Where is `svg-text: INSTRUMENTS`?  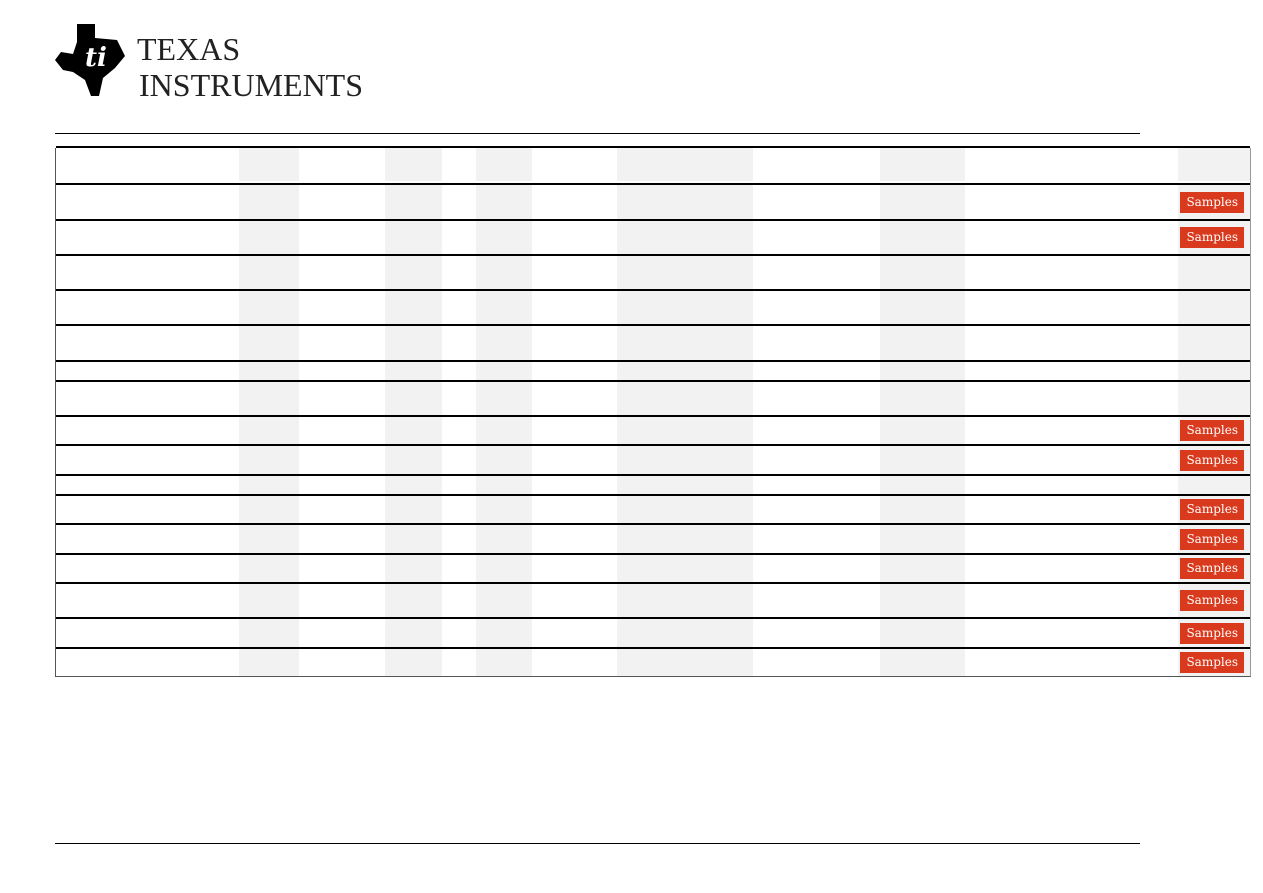
svg-text: INSTRUMENTS is located at coordinates (251, 84).